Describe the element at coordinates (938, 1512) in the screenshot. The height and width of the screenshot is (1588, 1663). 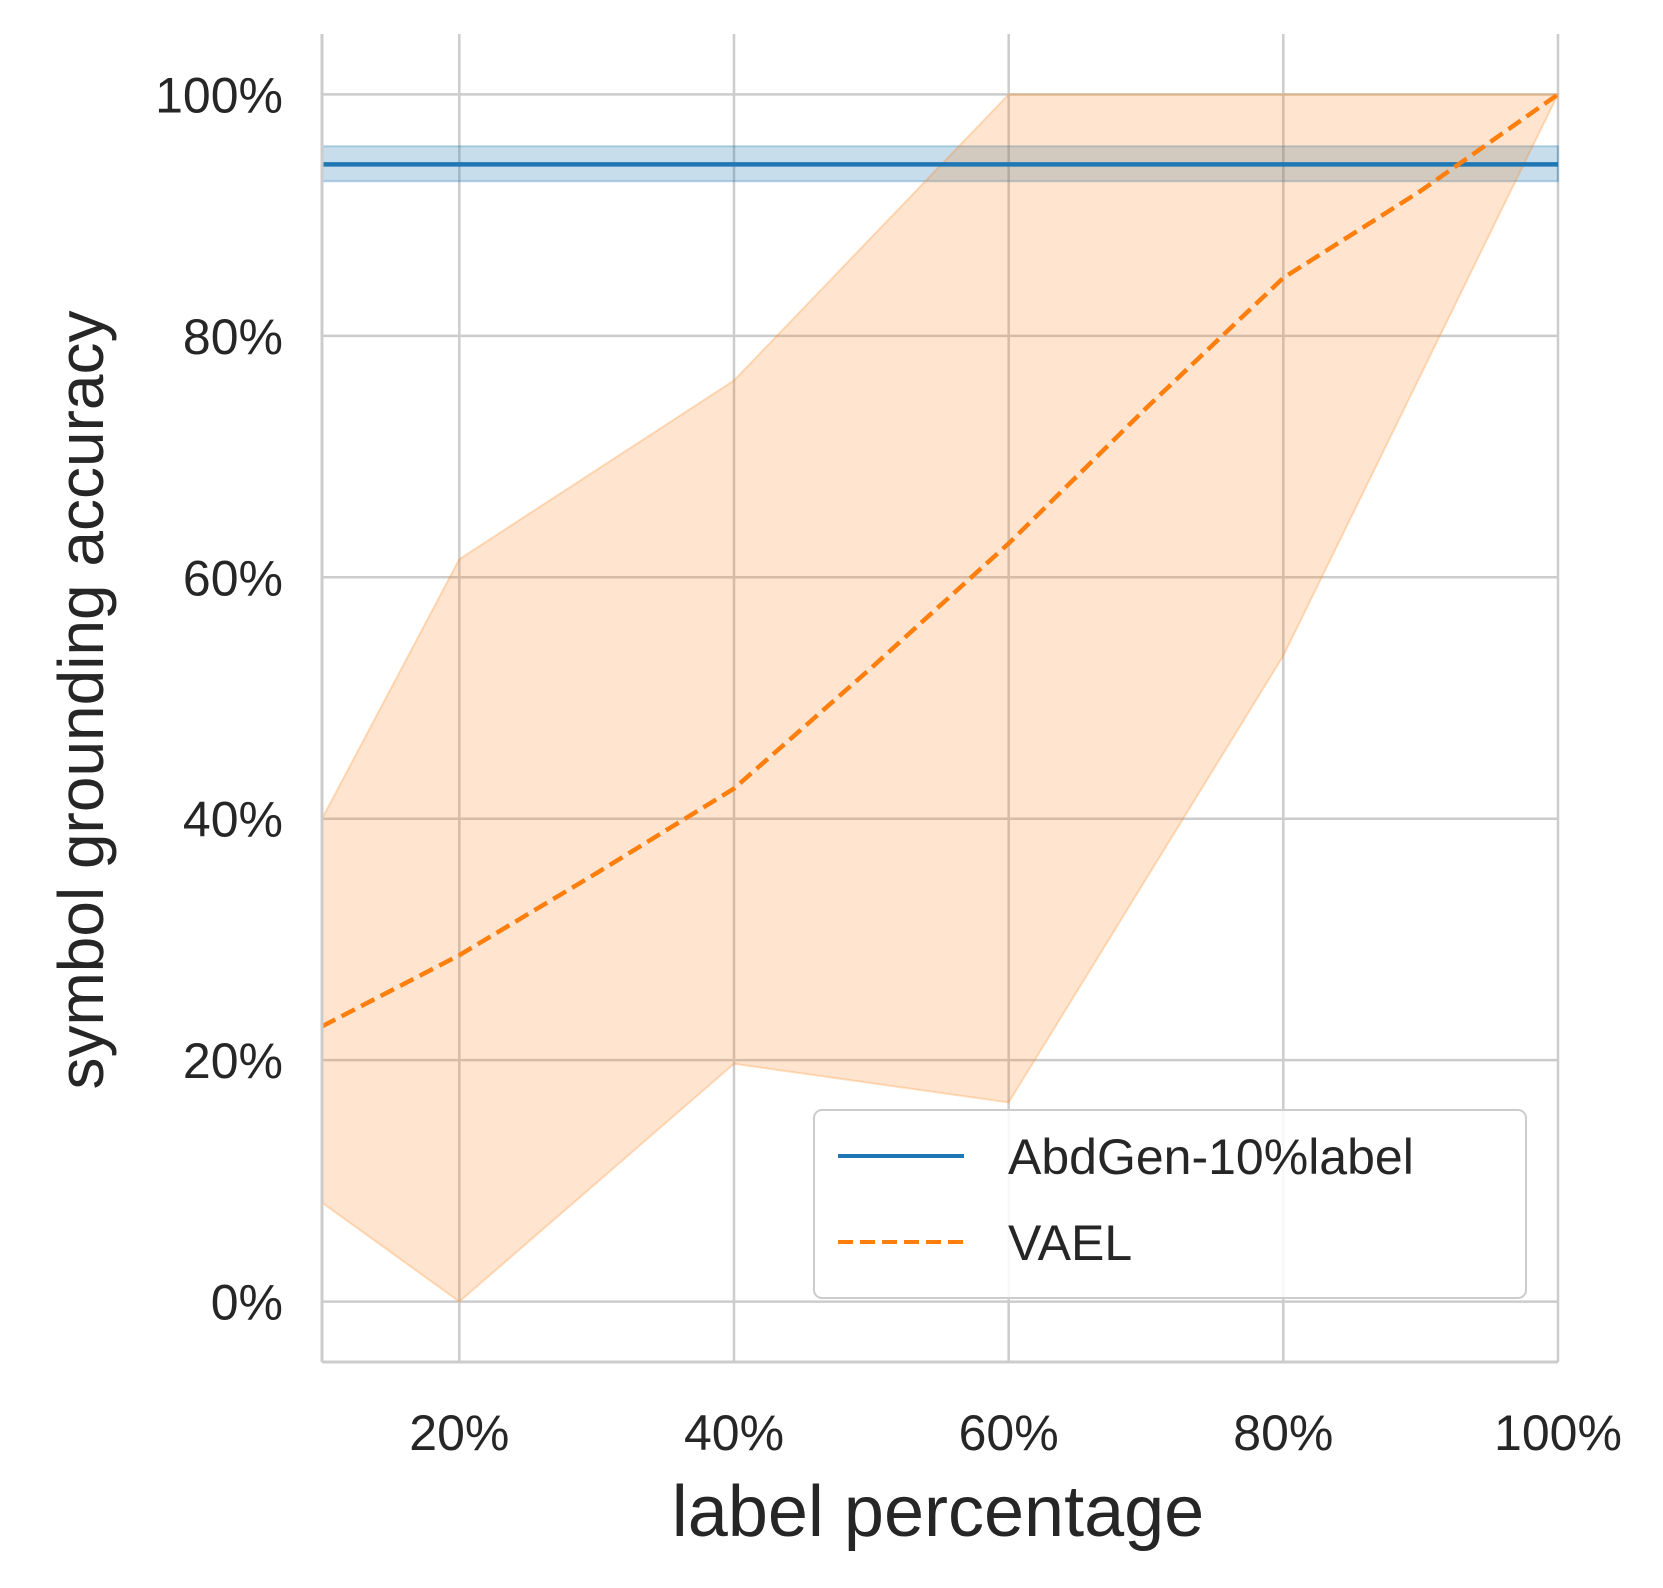
I see `x-axis-title: label percentage` at that location.